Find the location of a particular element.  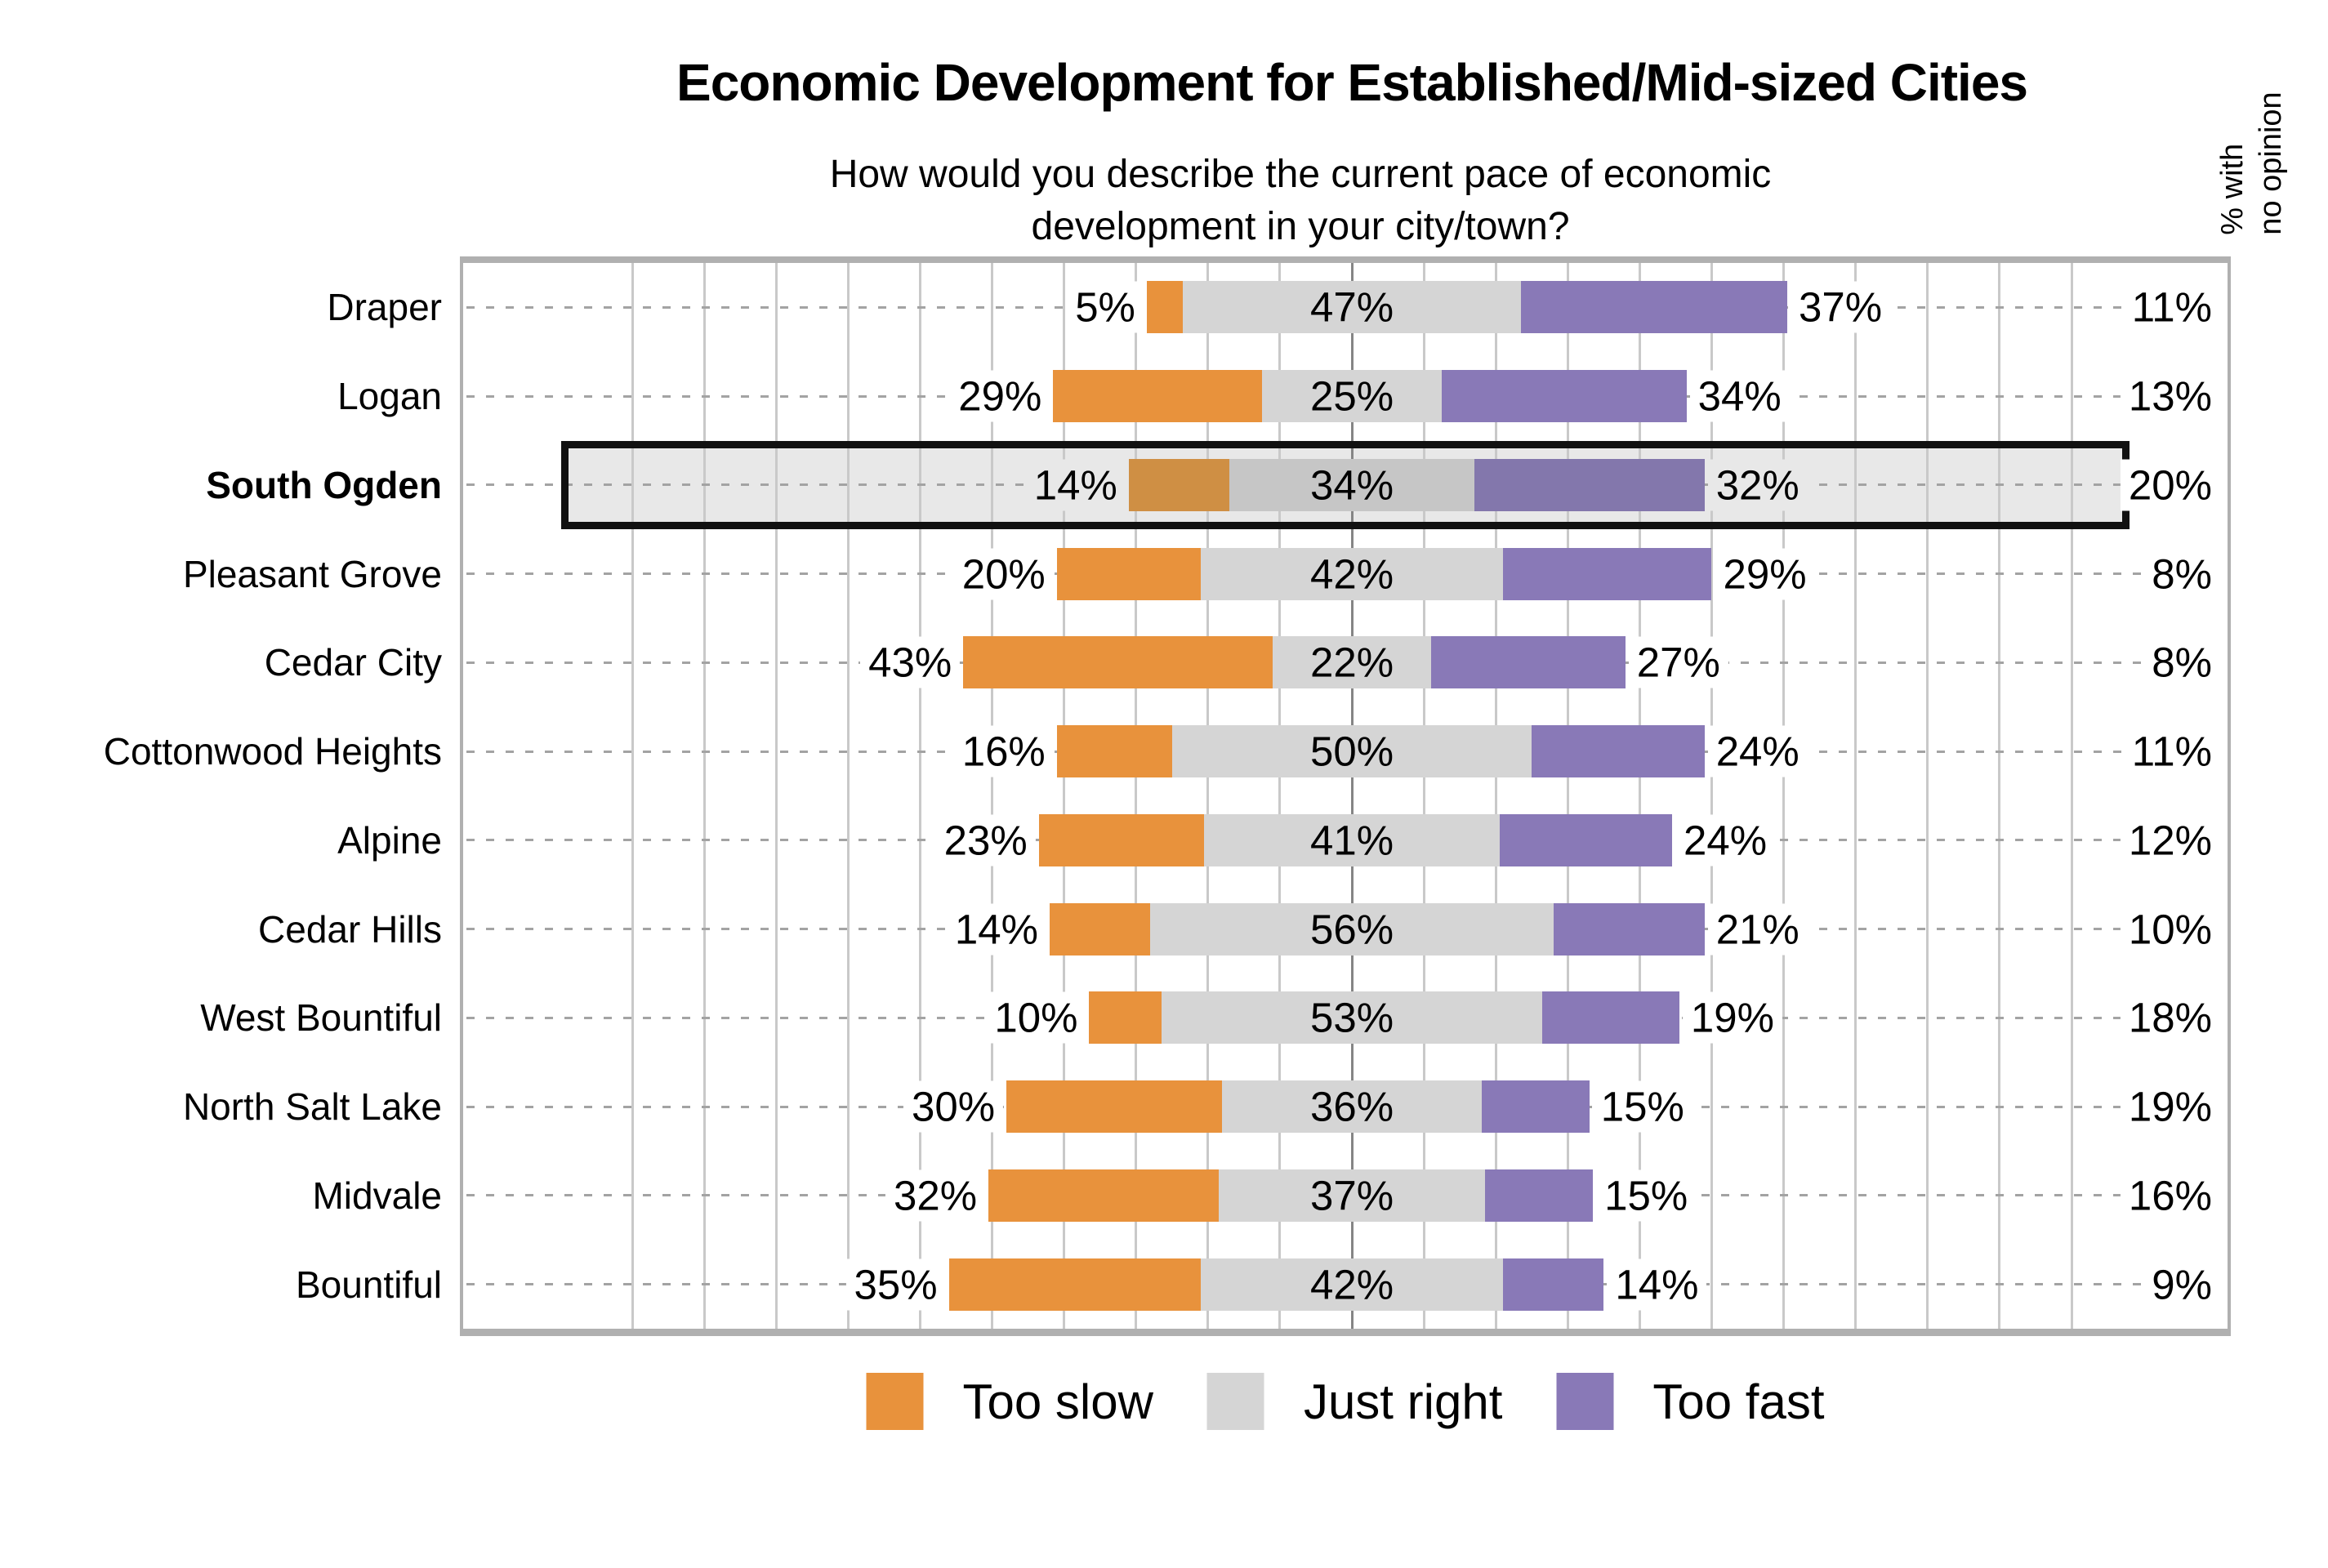

no-opinion-value: 20% is located at coordinates (2170, 485).